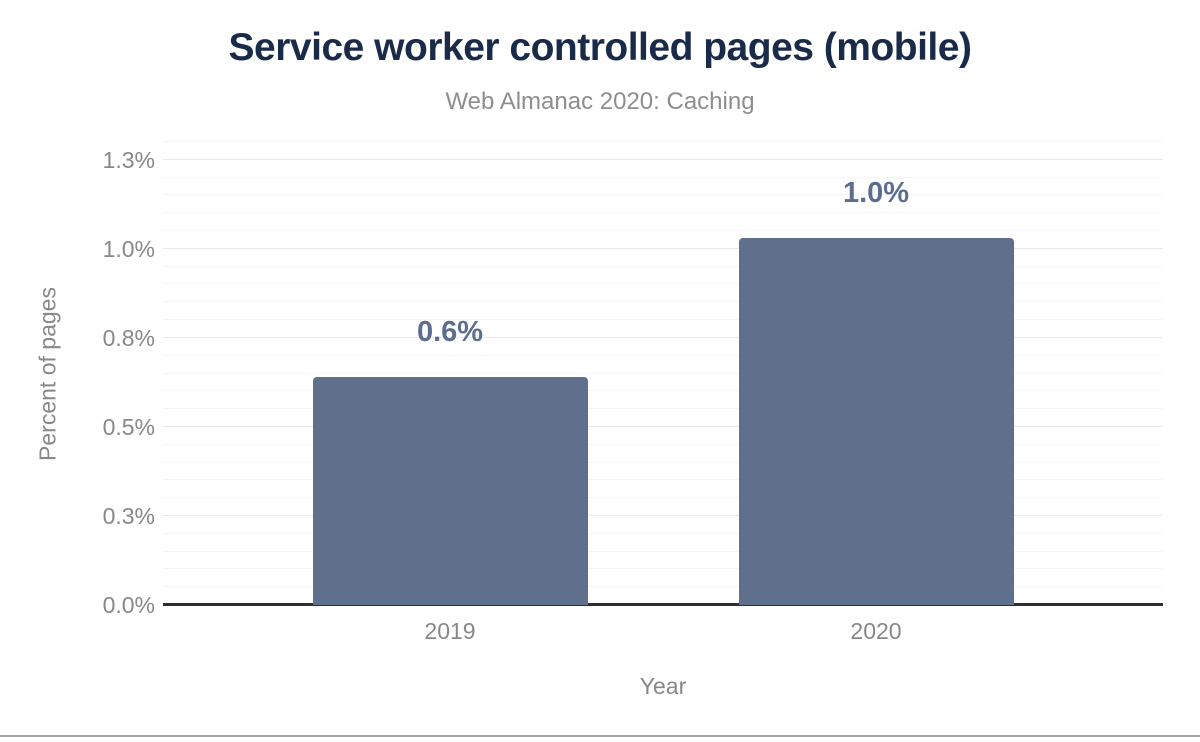  I want to click on bar-2019, so click(450, 491).